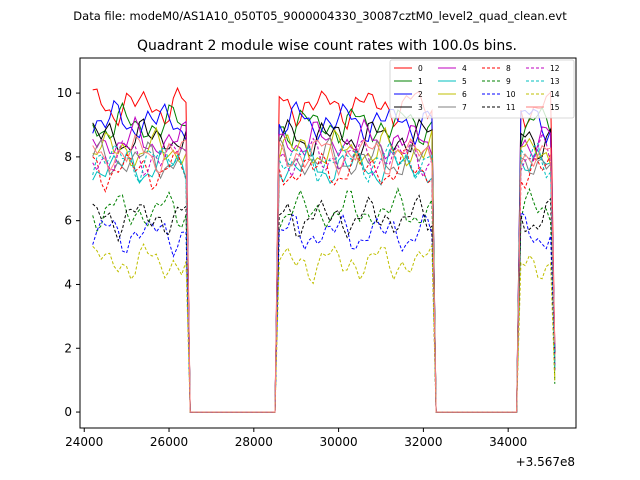 The width and height of the screenshot is (640, 480). Describe the element at coordinates (420, 107) in the screenshot. I see `legend-label-3: 3` at that location.